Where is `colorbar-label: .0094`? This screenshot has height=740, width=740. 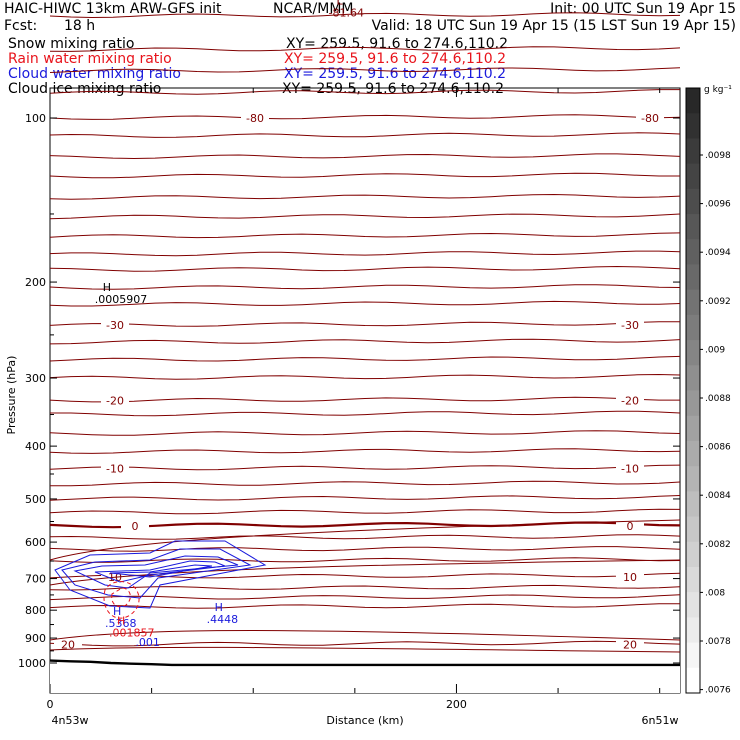
colorbar-label: .0094 is located at coordinates (718, 253).